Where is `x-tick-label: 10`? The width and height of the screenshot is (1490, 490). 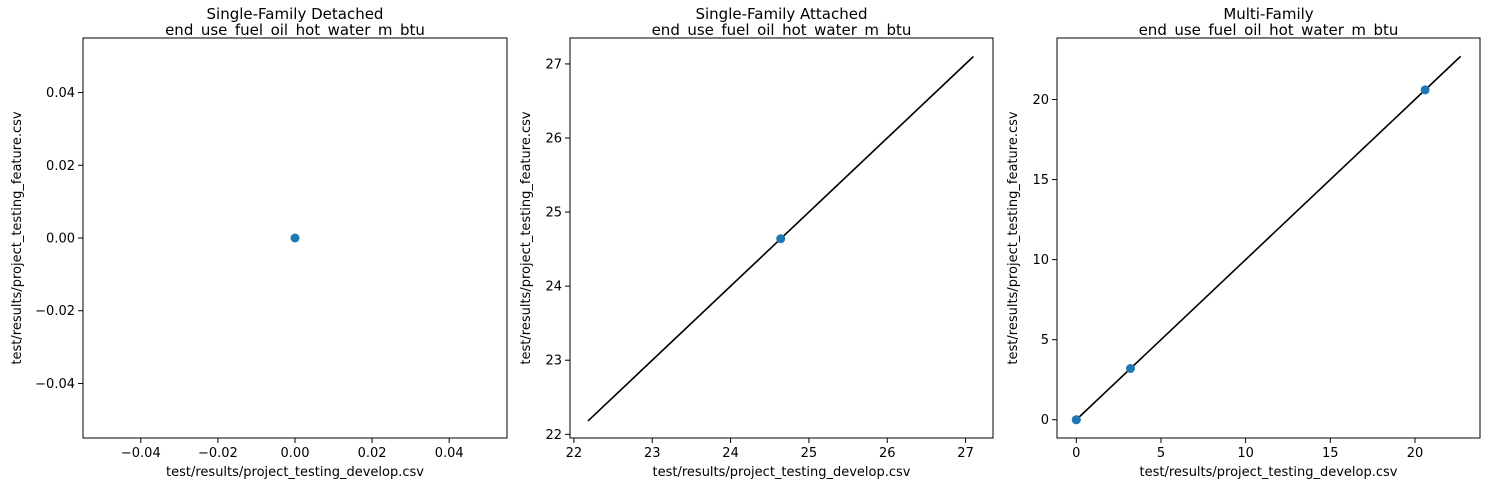 x-tick-label: 10 is located at coordinates (1245, 453).